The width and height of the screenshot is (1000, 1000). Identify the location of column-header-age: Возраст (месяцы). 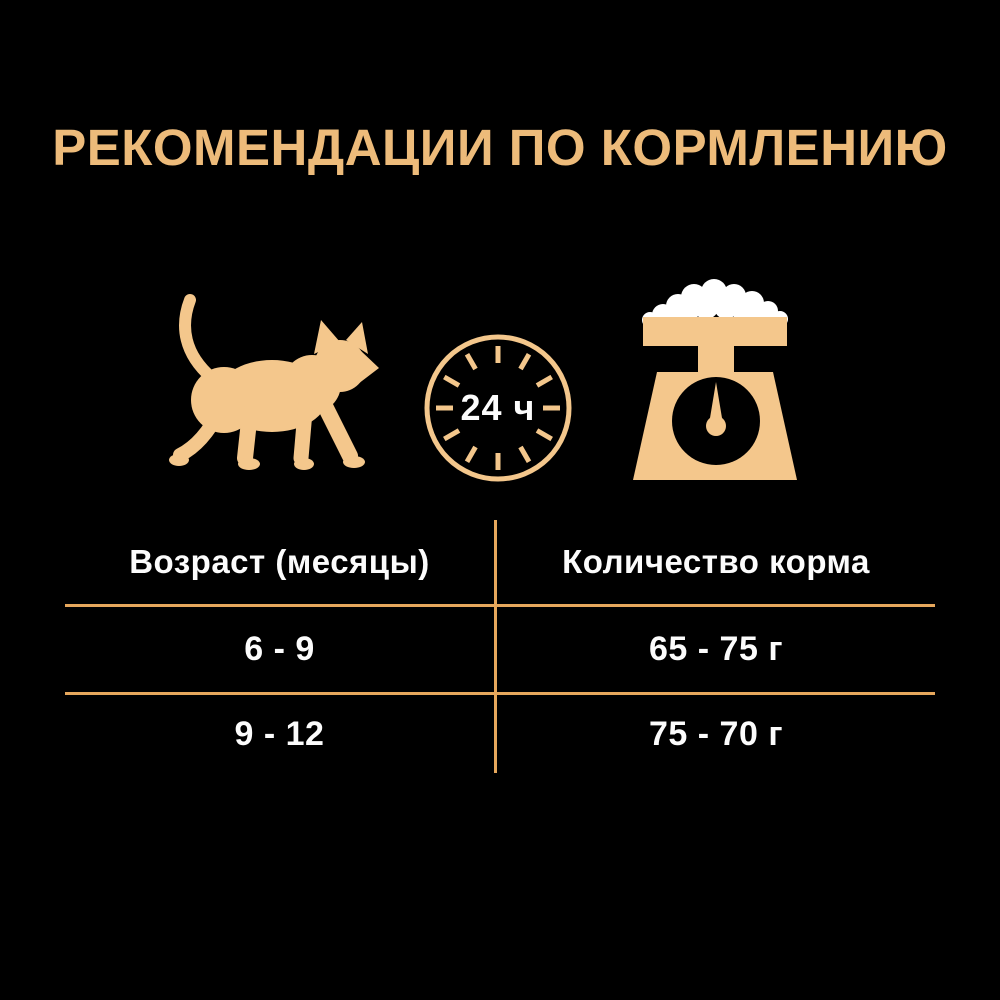
(279, 561).